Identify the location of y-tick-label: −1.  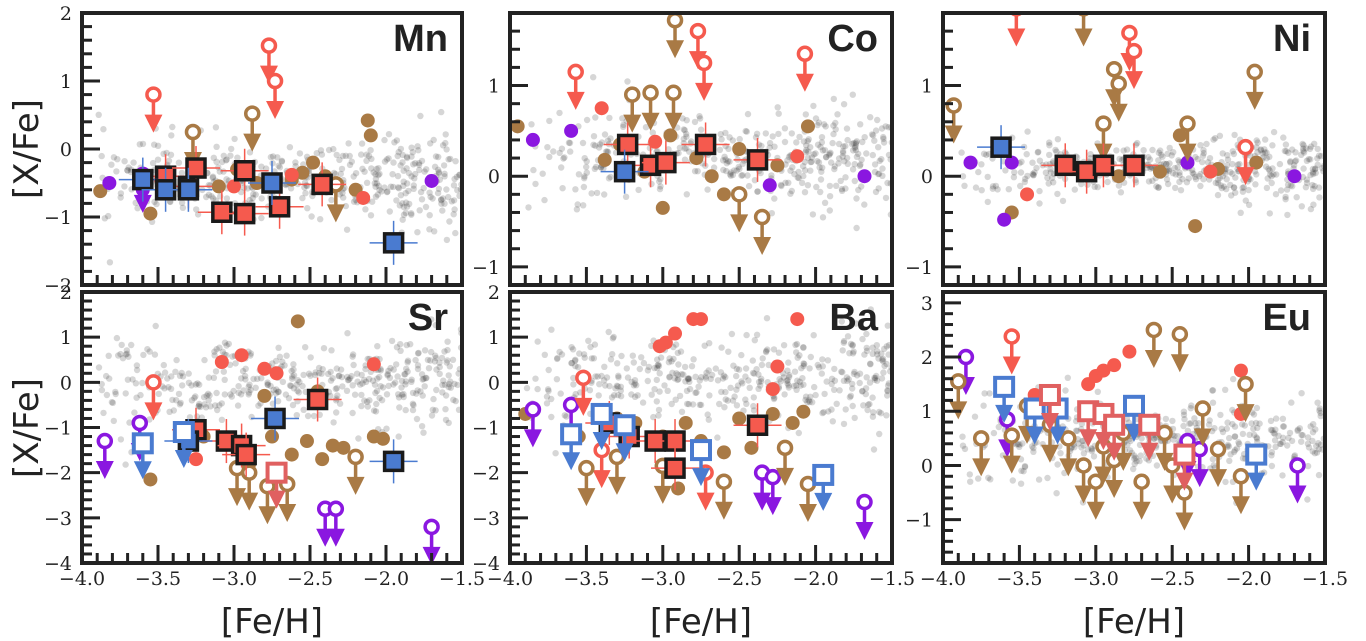
(58, 218).